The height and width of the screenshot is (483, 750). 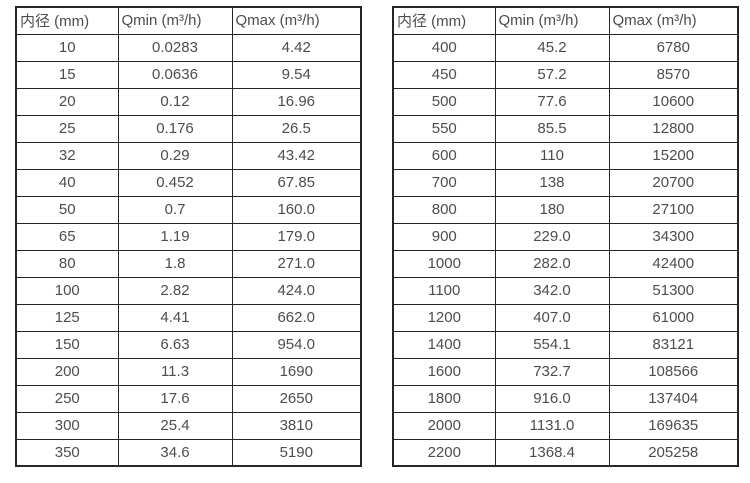 What do you see at coordinates (673, 182) in the screenshot?
I see `table-cell: 20700` at bounding box center [673, 182].